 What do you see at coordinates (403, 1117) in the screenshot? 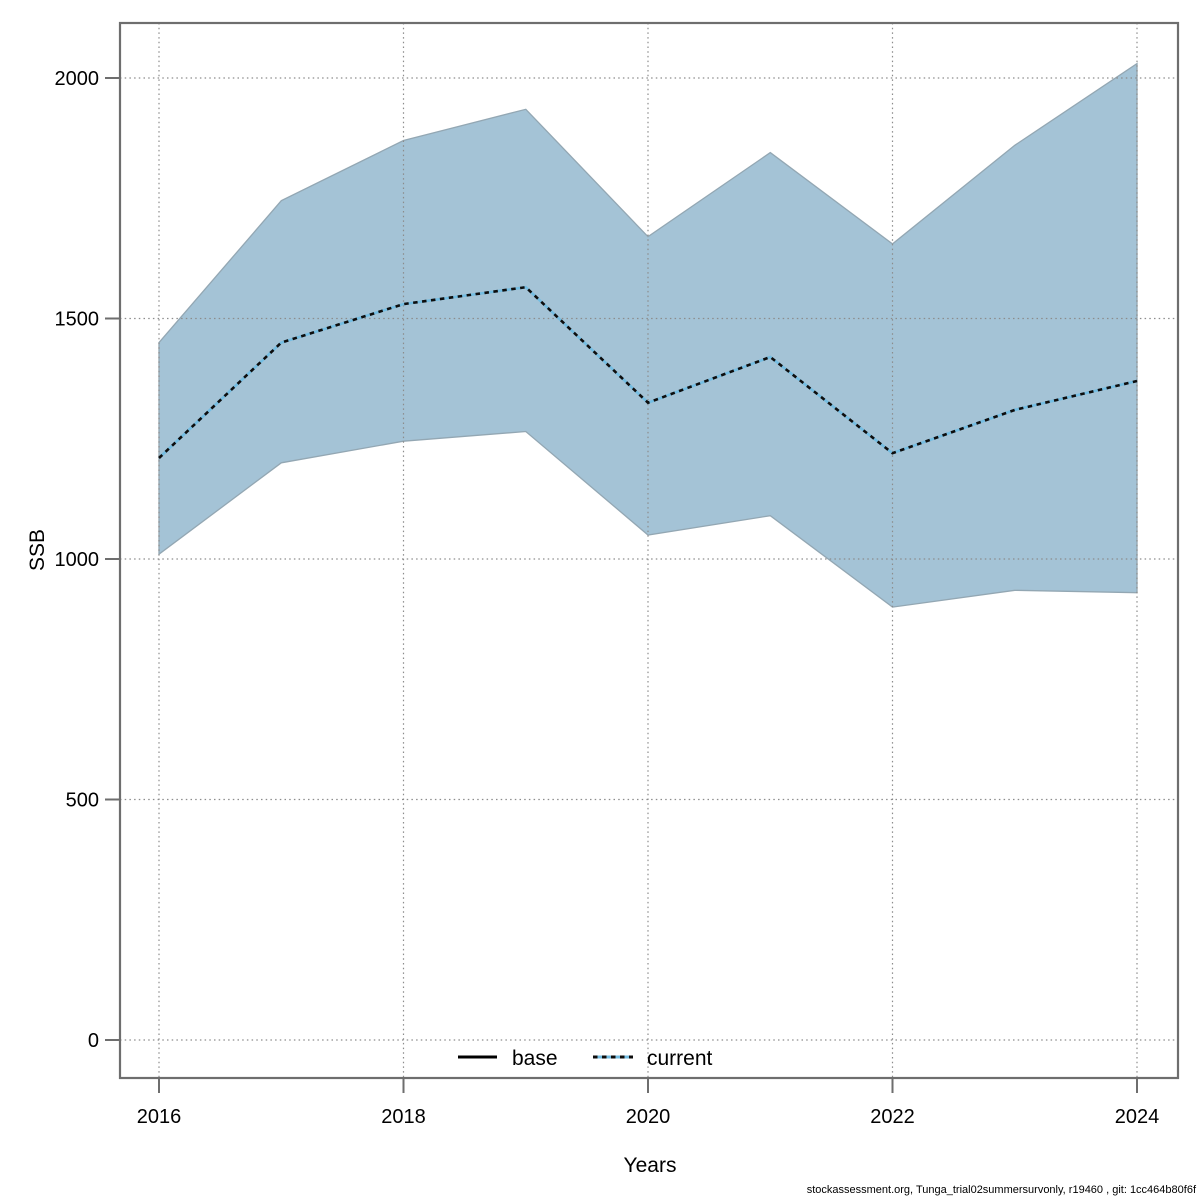
I see `x-tick-label: 2018` at bounding box center [403, 1117].